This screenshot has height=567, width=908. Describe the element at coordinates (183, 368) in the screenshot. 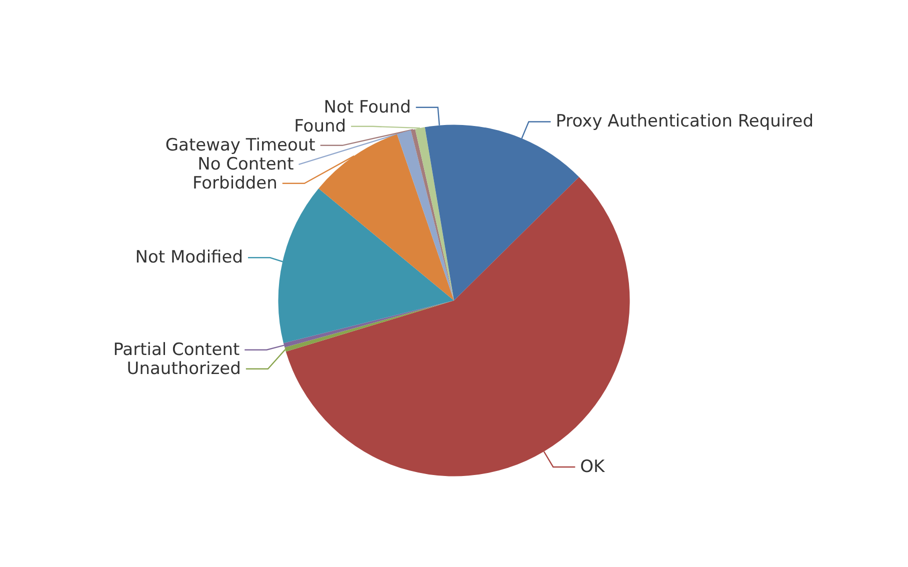

I see `slice-label: Unauthorized` at that location.